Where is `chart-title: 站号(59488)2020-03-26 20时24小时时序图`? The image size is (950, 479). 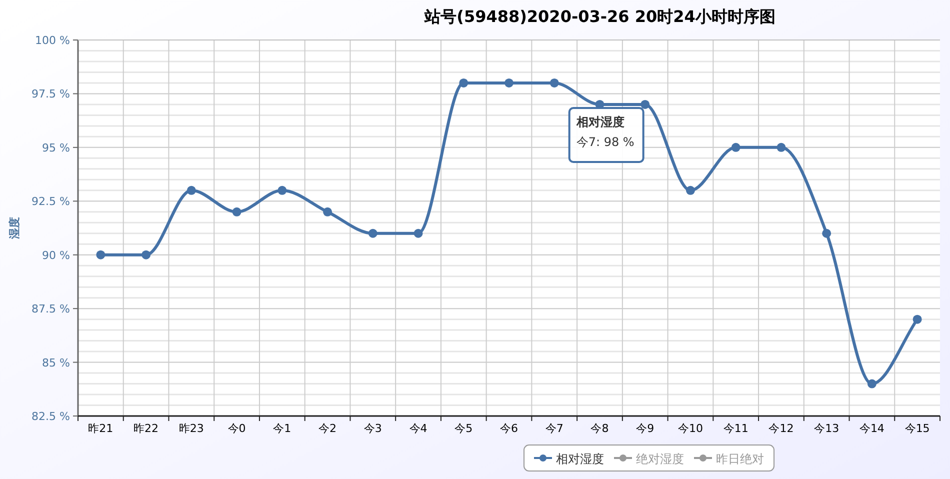 chart-title: 站号(59488)2020-03-26 20时24小时时序图 is located at coordinates (600, 16).